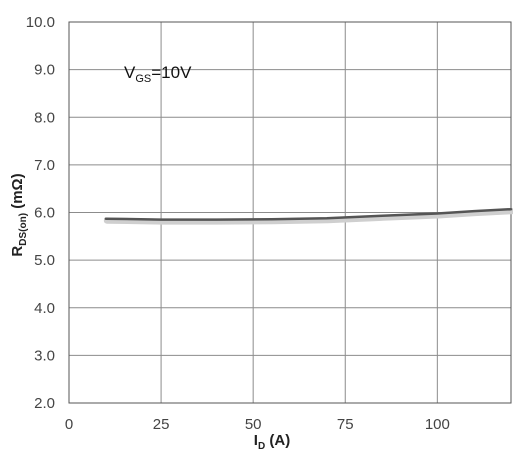 This screenshot has height=457, width=513. Describe the element at coordinates (171, 72) in the screenshot. I see `annotation-vgs-value: =10V` at that location.